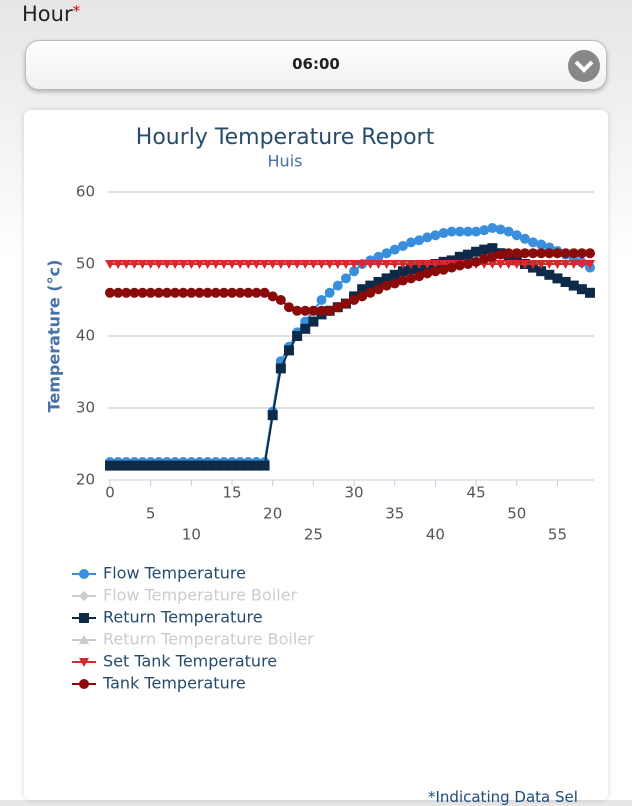 Image resolution: width=632 pixels, height=806 pixels. I want to click on legend-label: Tank Temperature, so click(174, 683).